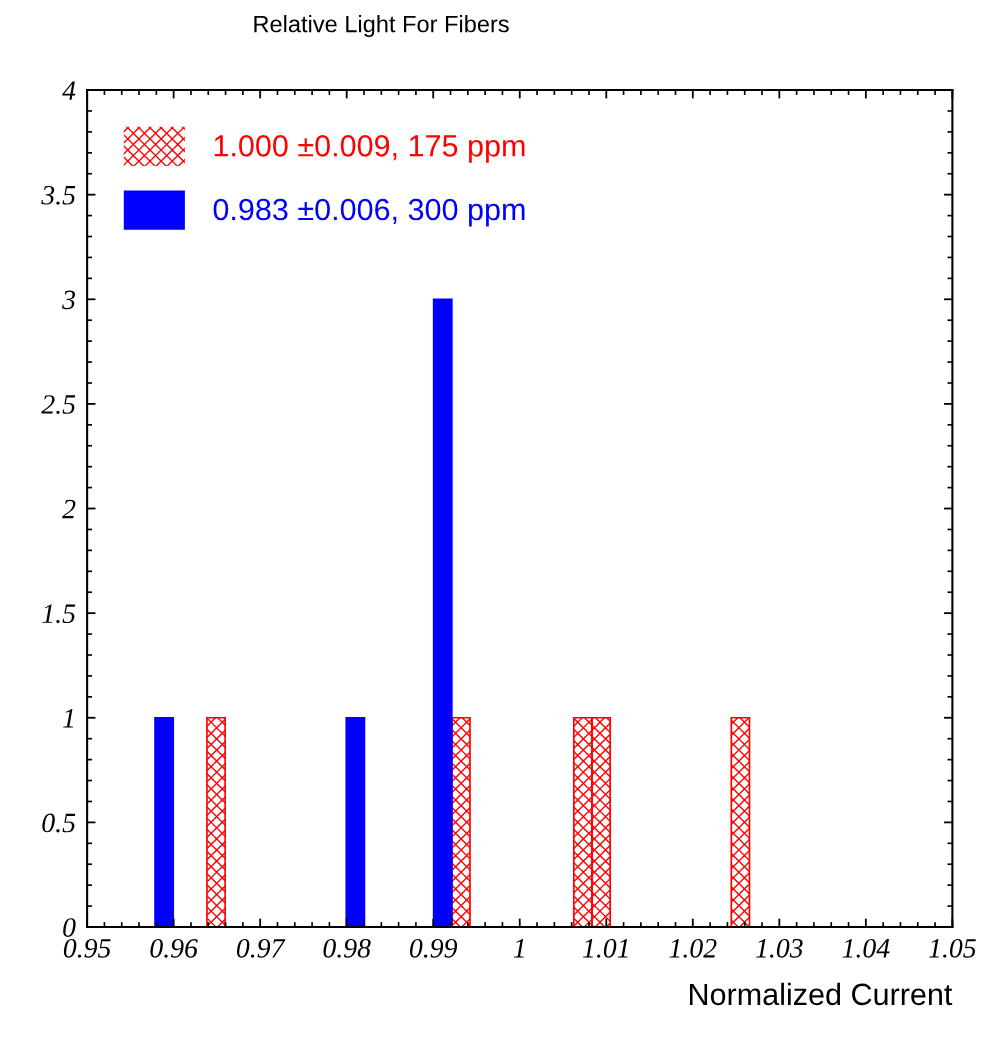  Describe the element at coordinates (821, 994) in the screenshot. I see `x-axis-title: Normalized Current` at that location.